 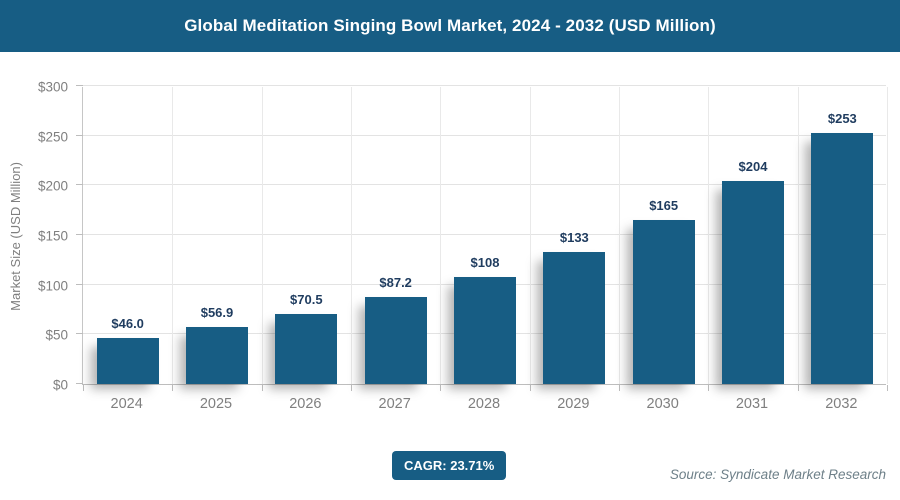 I want to click on bar-value-label: $165, so click(x=664, y=206).